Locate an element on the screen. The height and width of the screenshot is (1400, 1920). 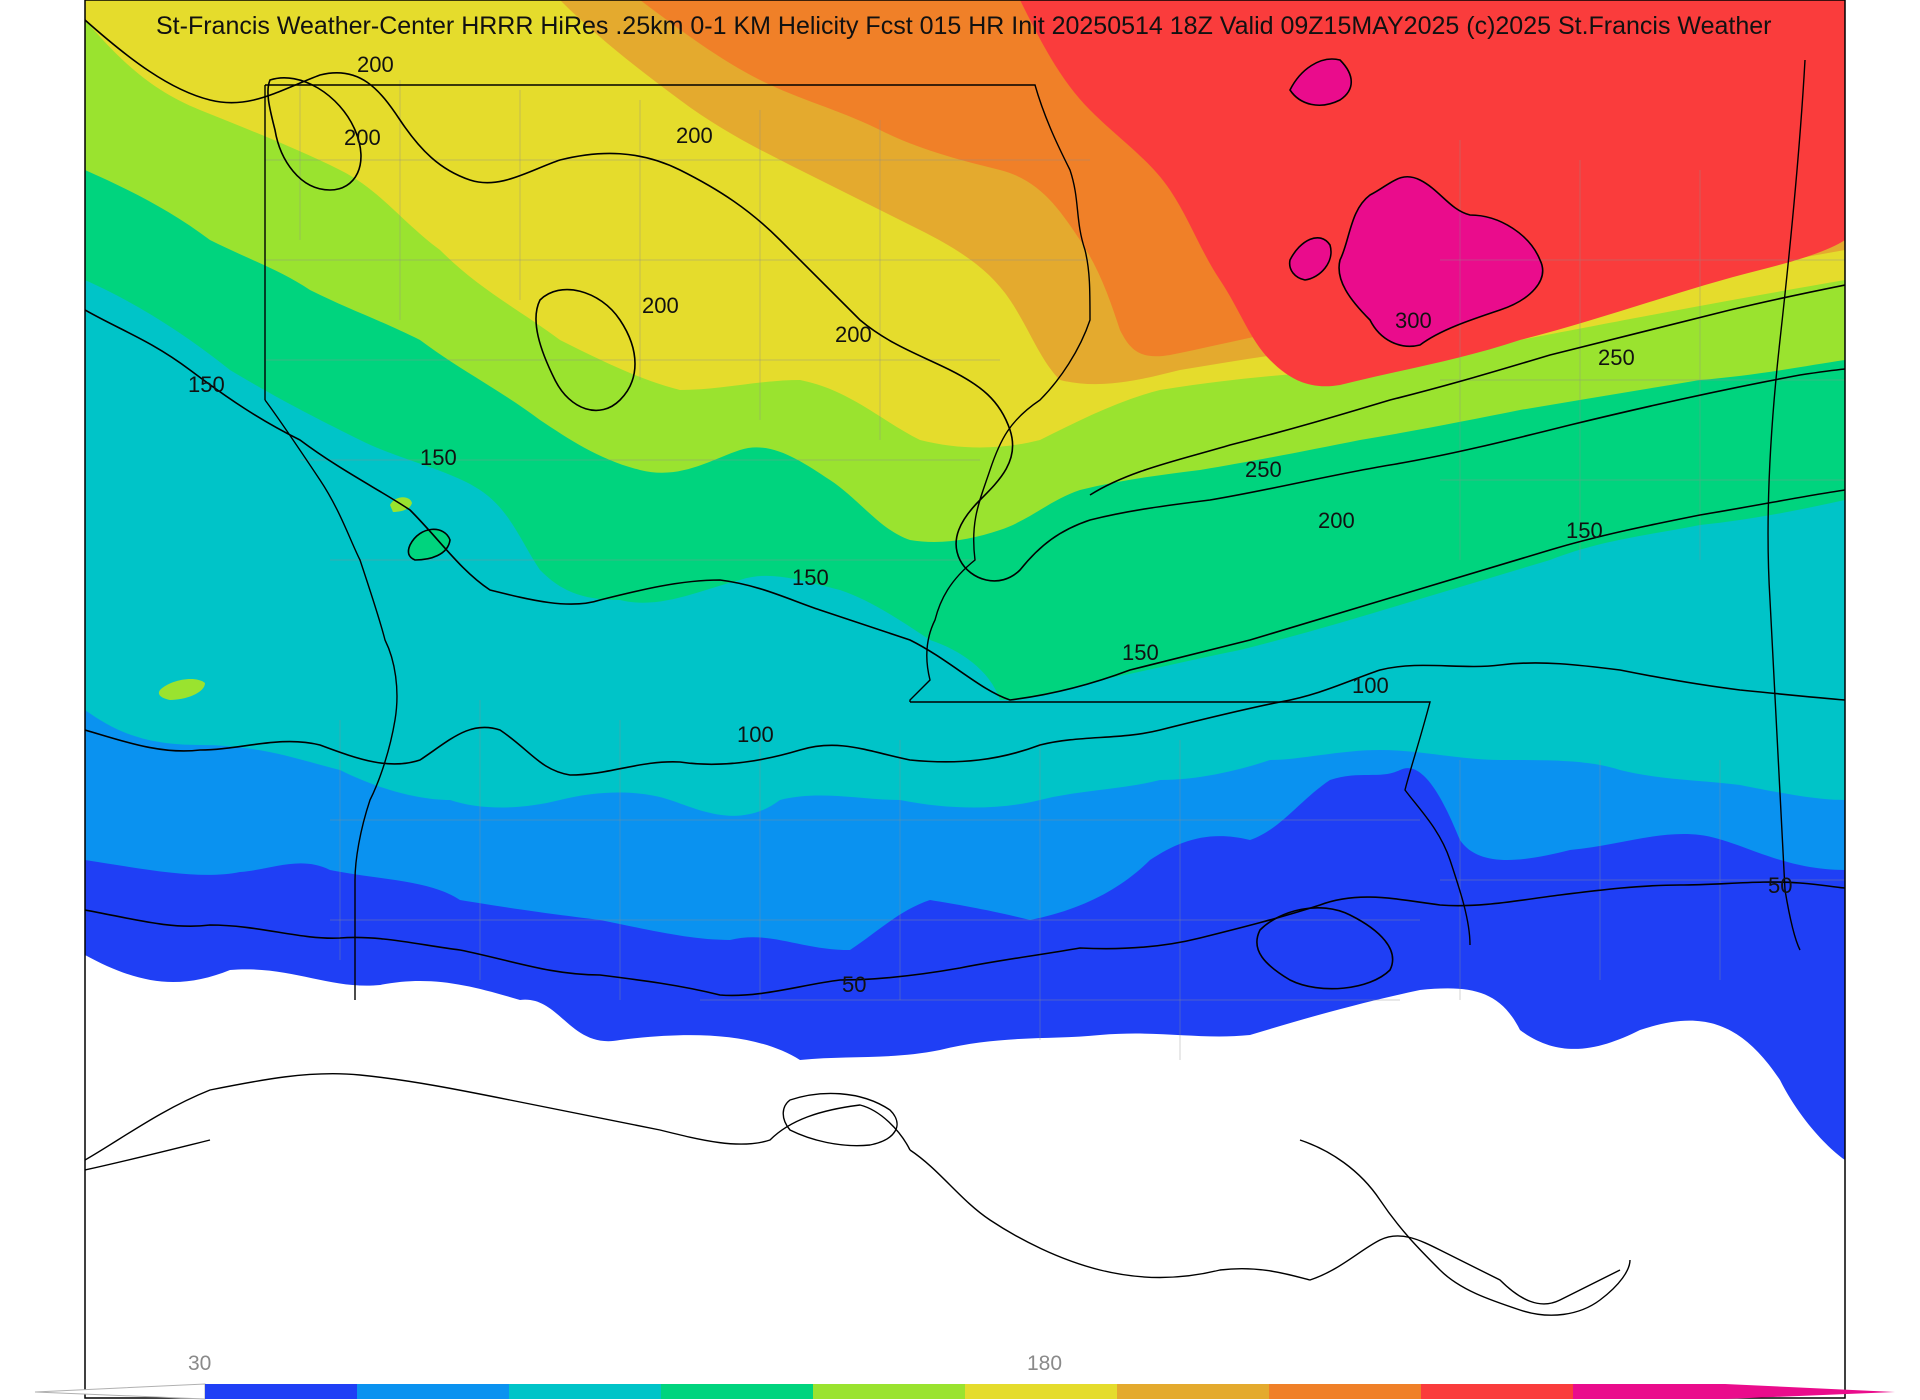
colorbar-segments is located at coordinates (965, 1391).